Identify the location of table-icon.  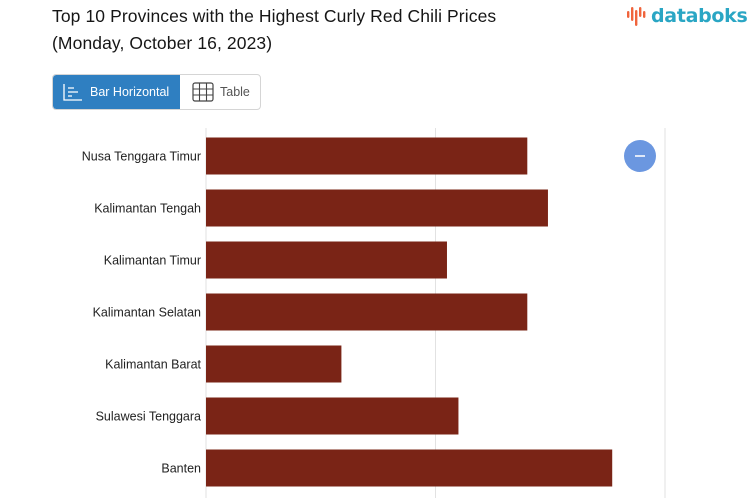
(203, 92).